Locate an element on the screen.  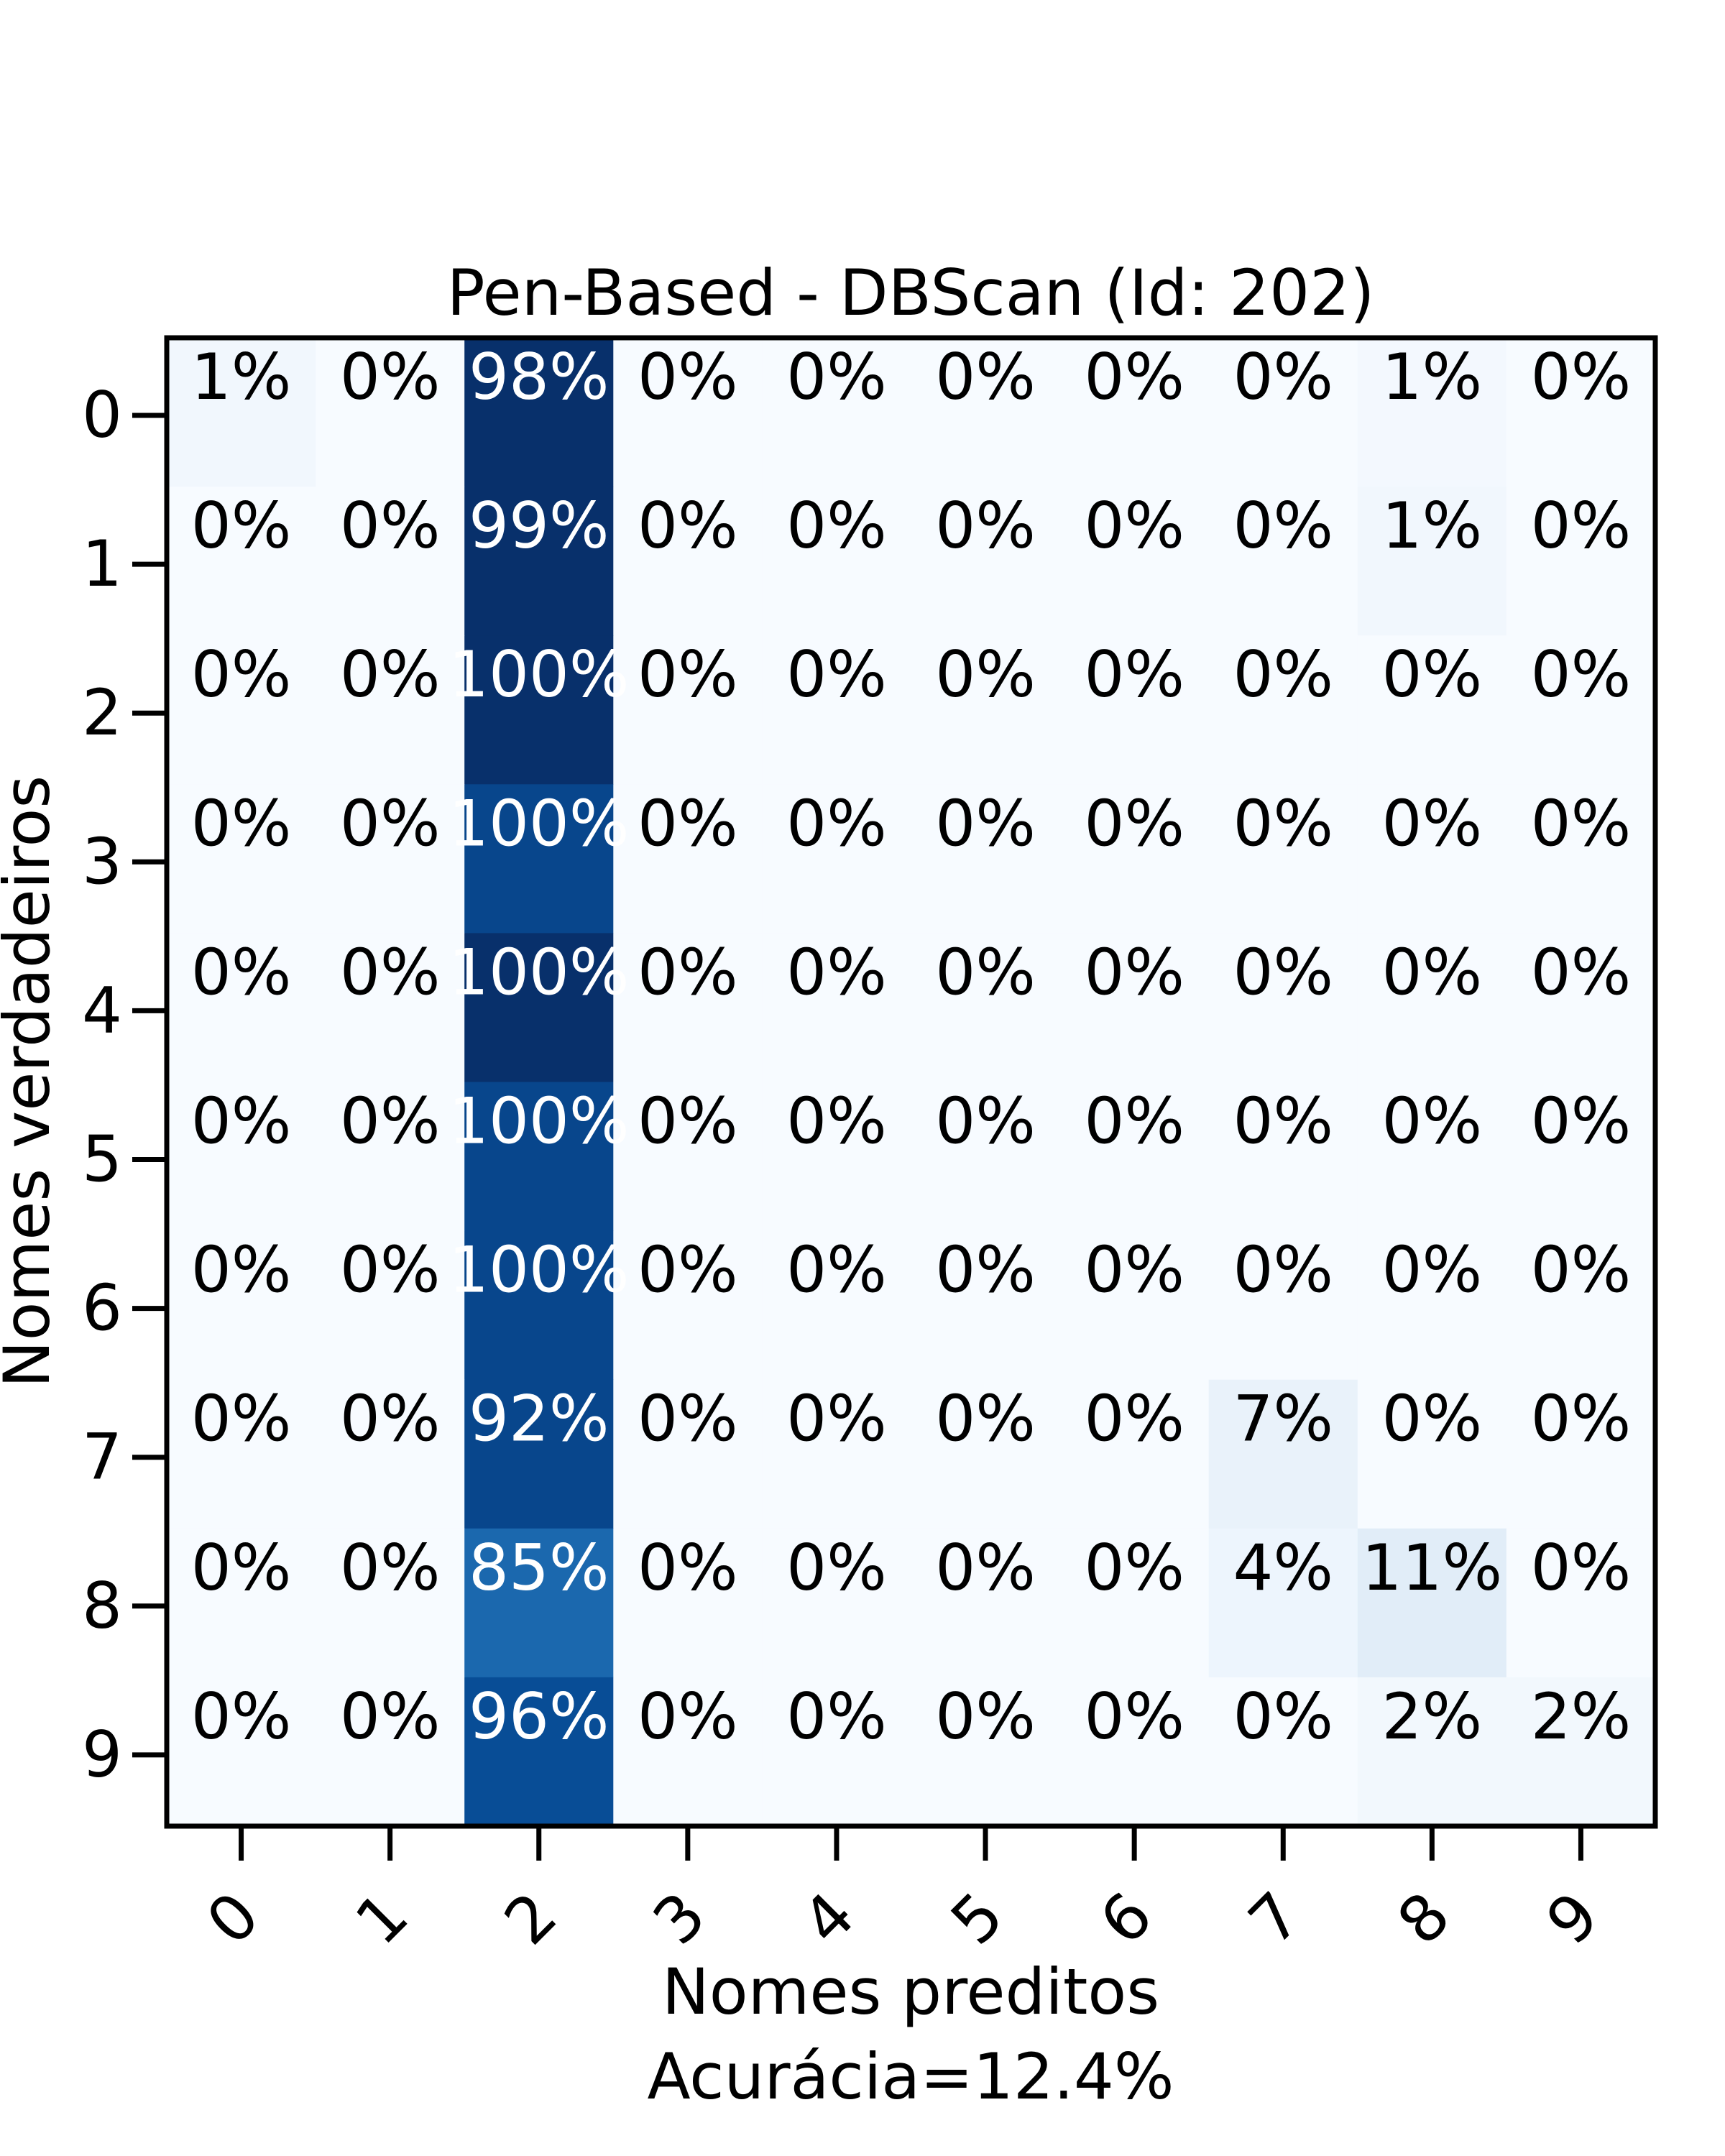
cell-label-2-4: 0% is located at coordinates (836, 674).